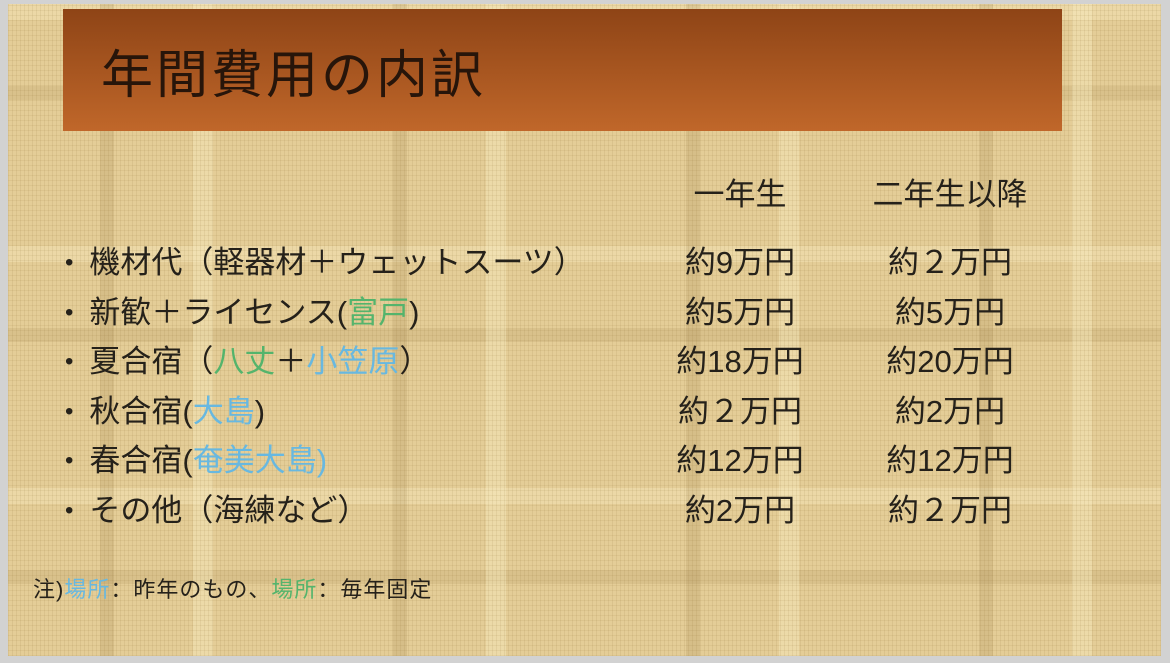 The height and width of the screenshot is (663, 1170). What do you see at coordinates (151, 362) in the screenshot?
I see `item-text-segment: 夏合宿（` at bounding box center [151, 362].